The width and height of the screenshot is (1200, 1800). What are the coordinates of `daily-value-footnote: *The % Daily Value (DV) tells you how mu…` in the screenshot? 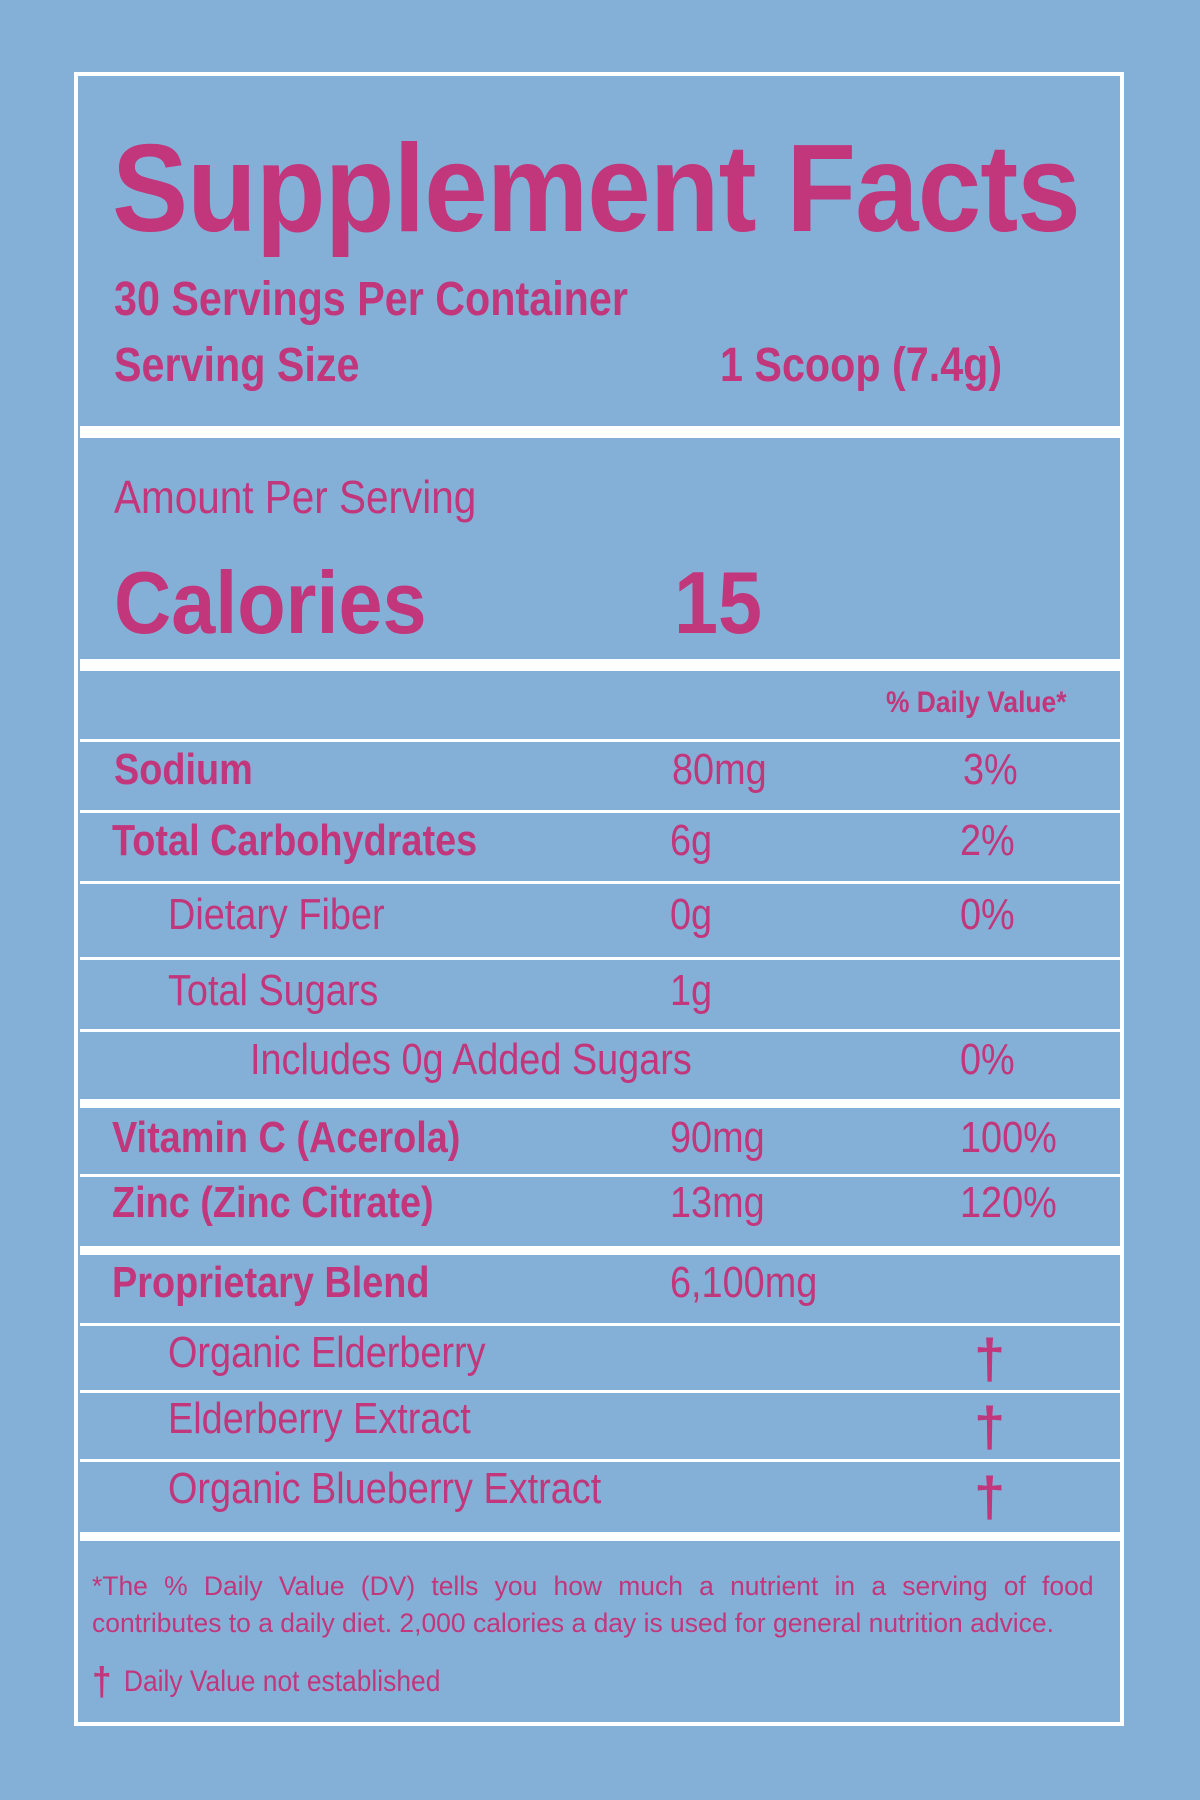 It's located at (593, 1604).